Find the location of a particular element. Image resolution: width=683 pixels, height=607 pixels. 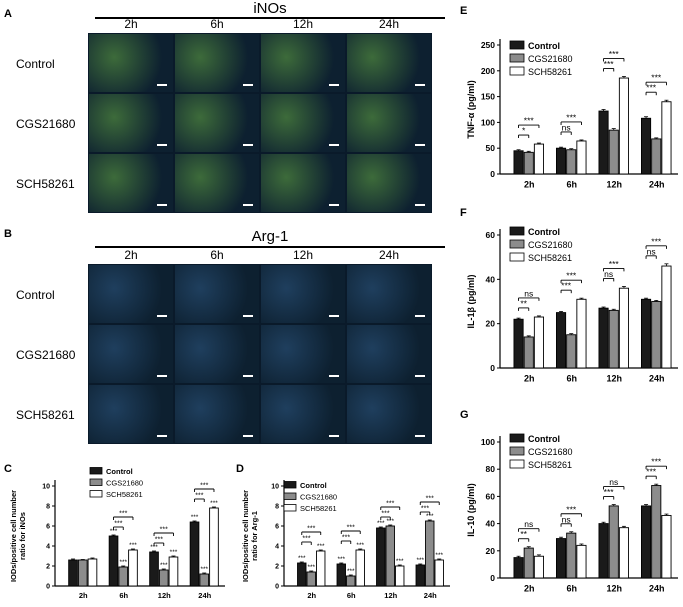

legend-label: SCH58261 is located at coordinates (124, 494).